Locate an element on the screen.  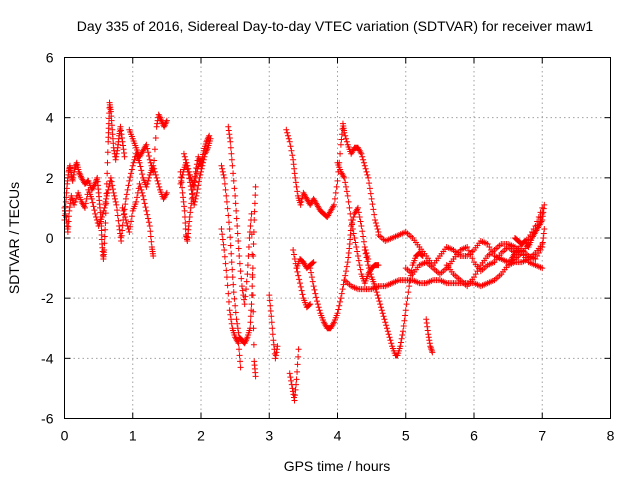
y-tick-label: 6 is located at coordinates (50, 58).